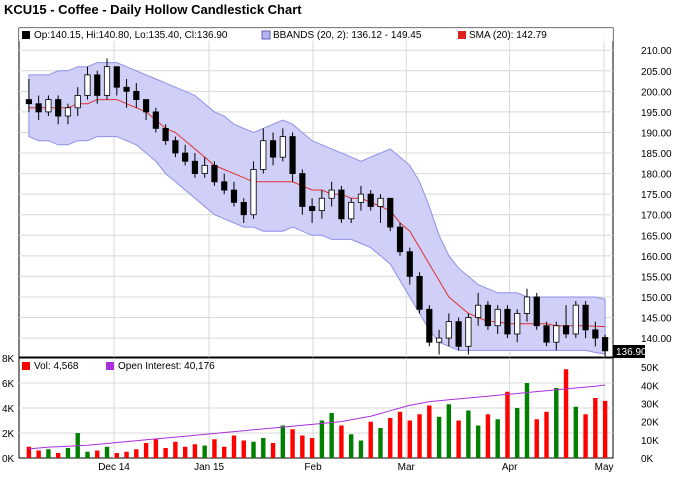  I want to click on price-tick-label: 180.00, so click(656, 175).